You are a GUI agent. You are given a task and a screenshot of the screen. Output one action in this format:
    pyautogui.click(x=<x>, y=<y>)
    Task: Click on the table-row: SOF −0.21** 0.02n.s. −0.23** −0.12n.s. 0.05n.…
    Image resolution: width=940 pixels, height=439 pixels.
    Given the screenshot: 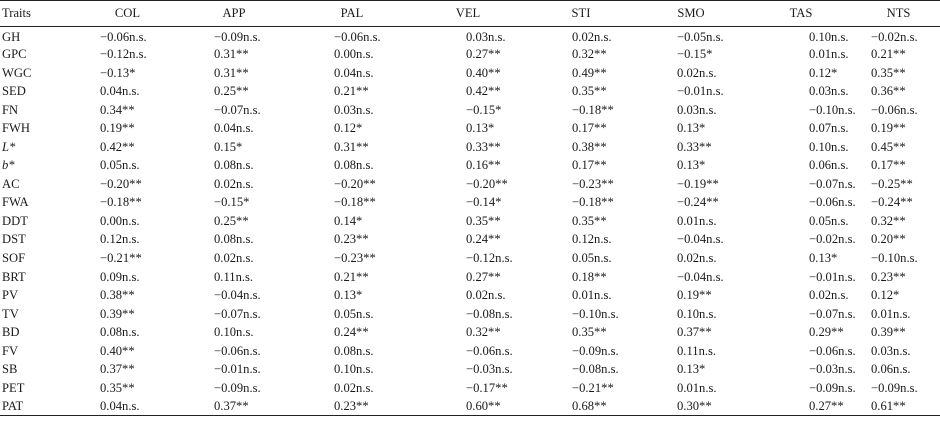 What is the action you would take?
    pyautogui.click(x=470, y=258)
    